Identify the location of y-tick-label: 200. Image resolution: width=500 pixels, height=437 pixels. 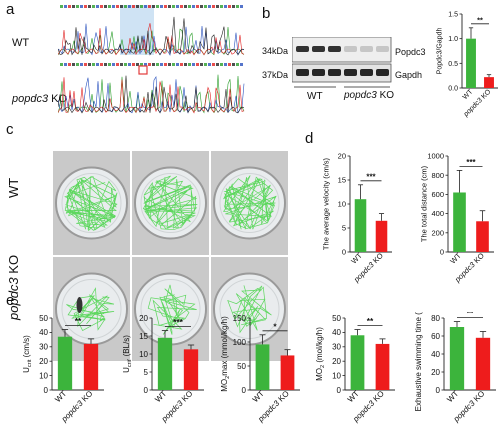
(437, 232).